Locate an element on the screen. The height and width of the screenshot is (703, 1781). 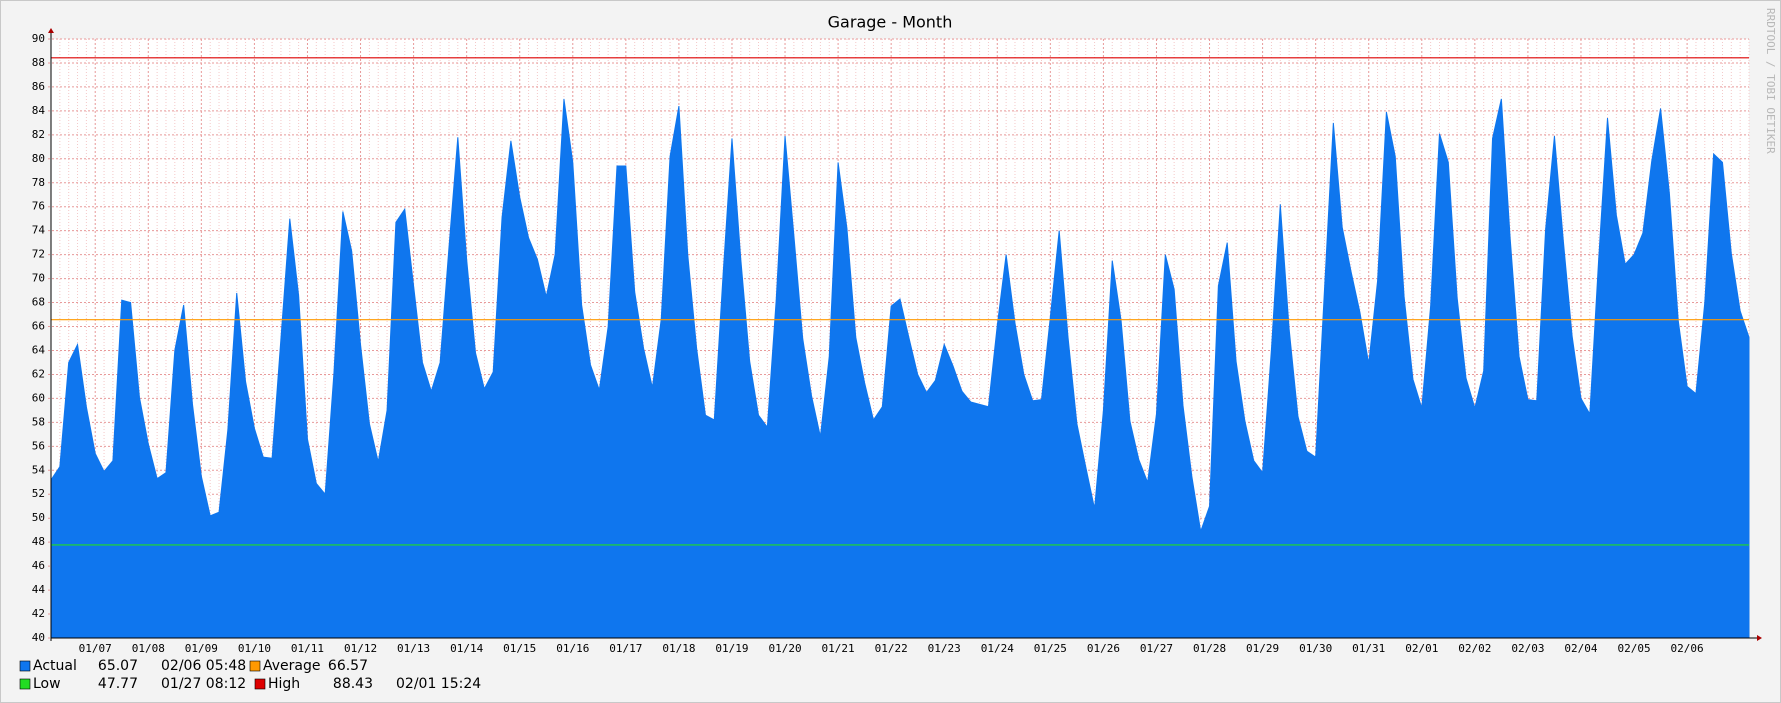
x-tick-label: 01/26 is located at coordinates (1103, 648).